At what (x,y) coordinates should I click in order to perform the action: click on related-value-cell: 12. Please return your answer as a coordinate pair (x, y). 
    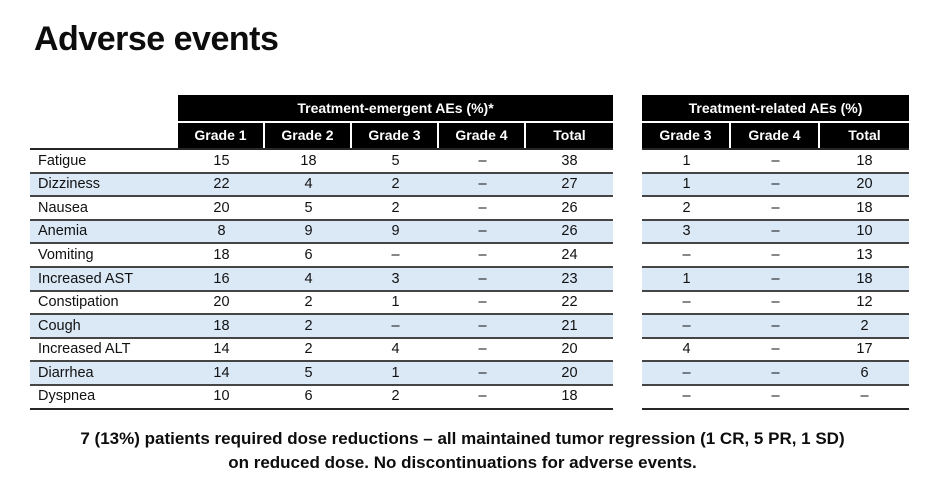
    Looking at the image, I should click on (864, 302).